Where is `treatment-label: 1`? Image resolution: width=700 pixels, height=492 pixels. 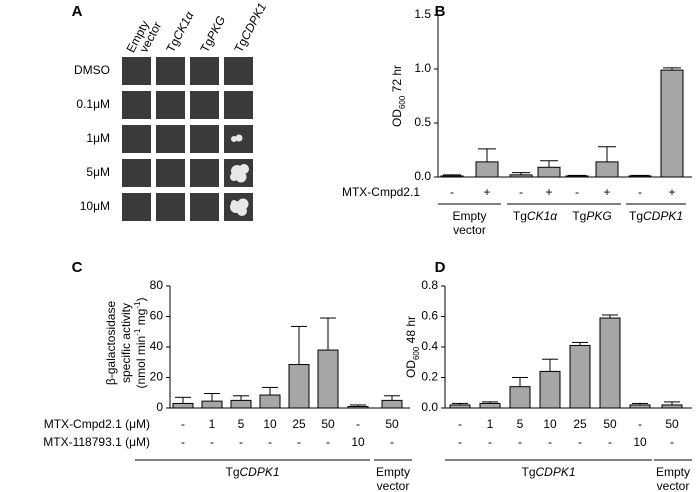 treatment-label: 1 is located at coordinates (212, 424).